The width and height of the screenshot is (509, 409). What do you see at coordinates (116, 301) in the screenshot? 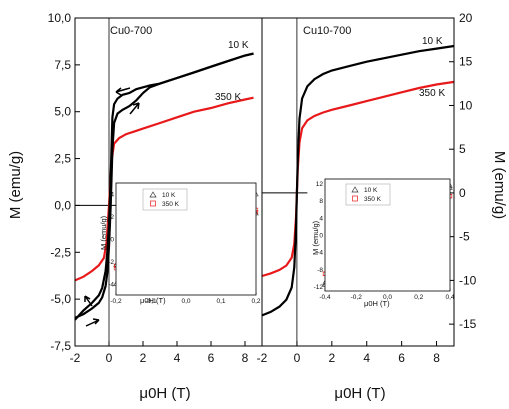
I see `left-inset-x-tick-label-0: -0,2` at bounding box center [116, 301].